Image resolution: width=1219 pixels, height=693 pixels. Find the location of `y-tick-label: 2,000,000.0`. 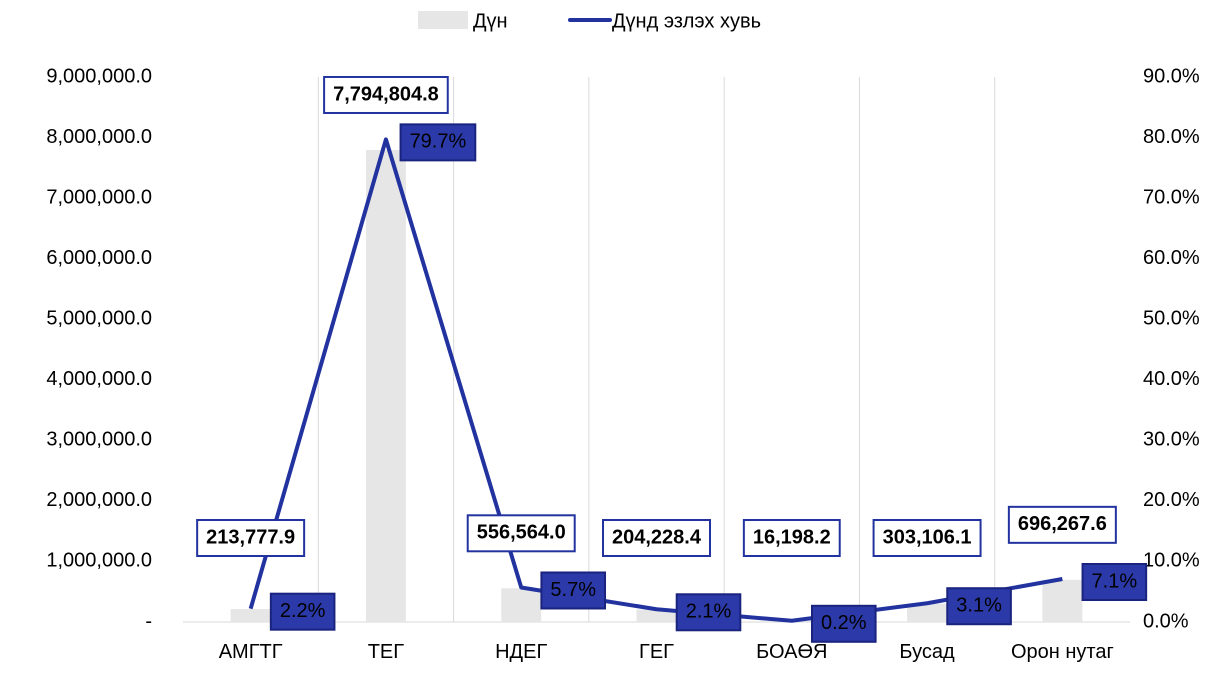

y-tick-label: 2,000,000.0 is located at coordinates (99, 500).